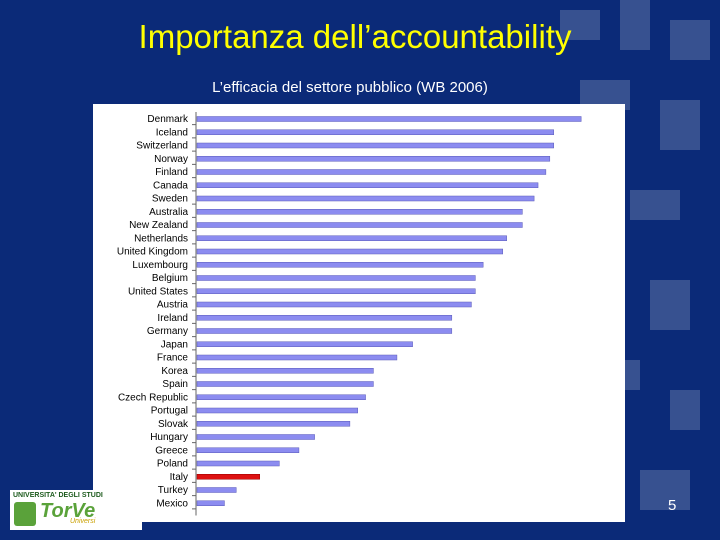 This screenshot has height=540, width=720. I want to click on bar-portugal, so click(277, 410).